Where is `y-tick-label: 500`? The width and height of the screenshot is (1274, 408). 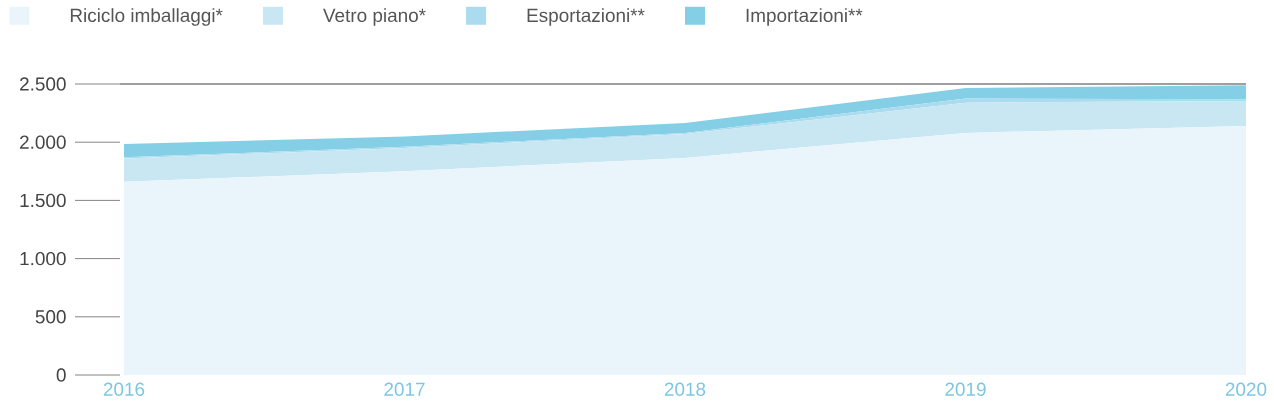
y-tick-label: 500 is located at coordinates (50, 317).